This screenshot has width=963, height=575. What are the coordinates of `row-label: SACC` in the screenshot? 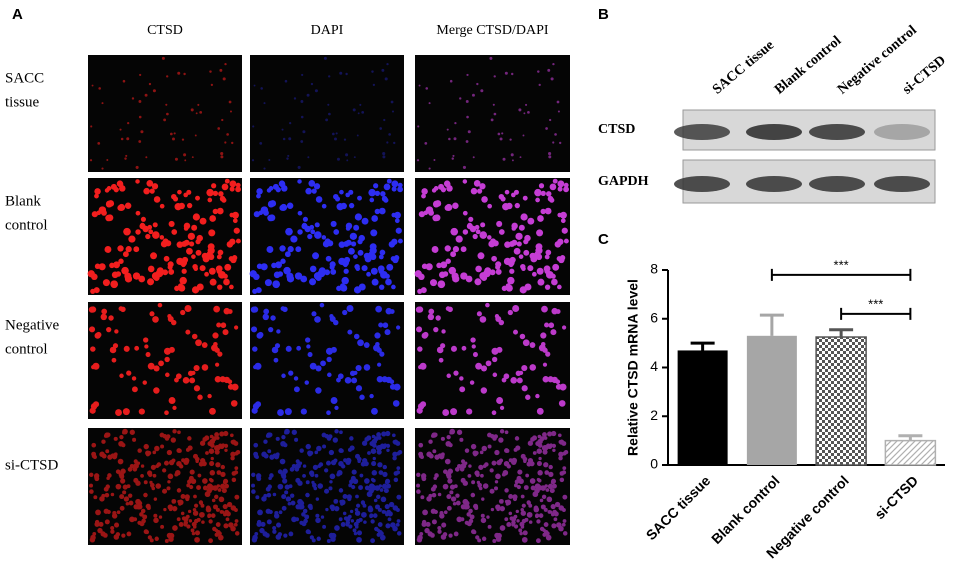 It's located at (24, 78).